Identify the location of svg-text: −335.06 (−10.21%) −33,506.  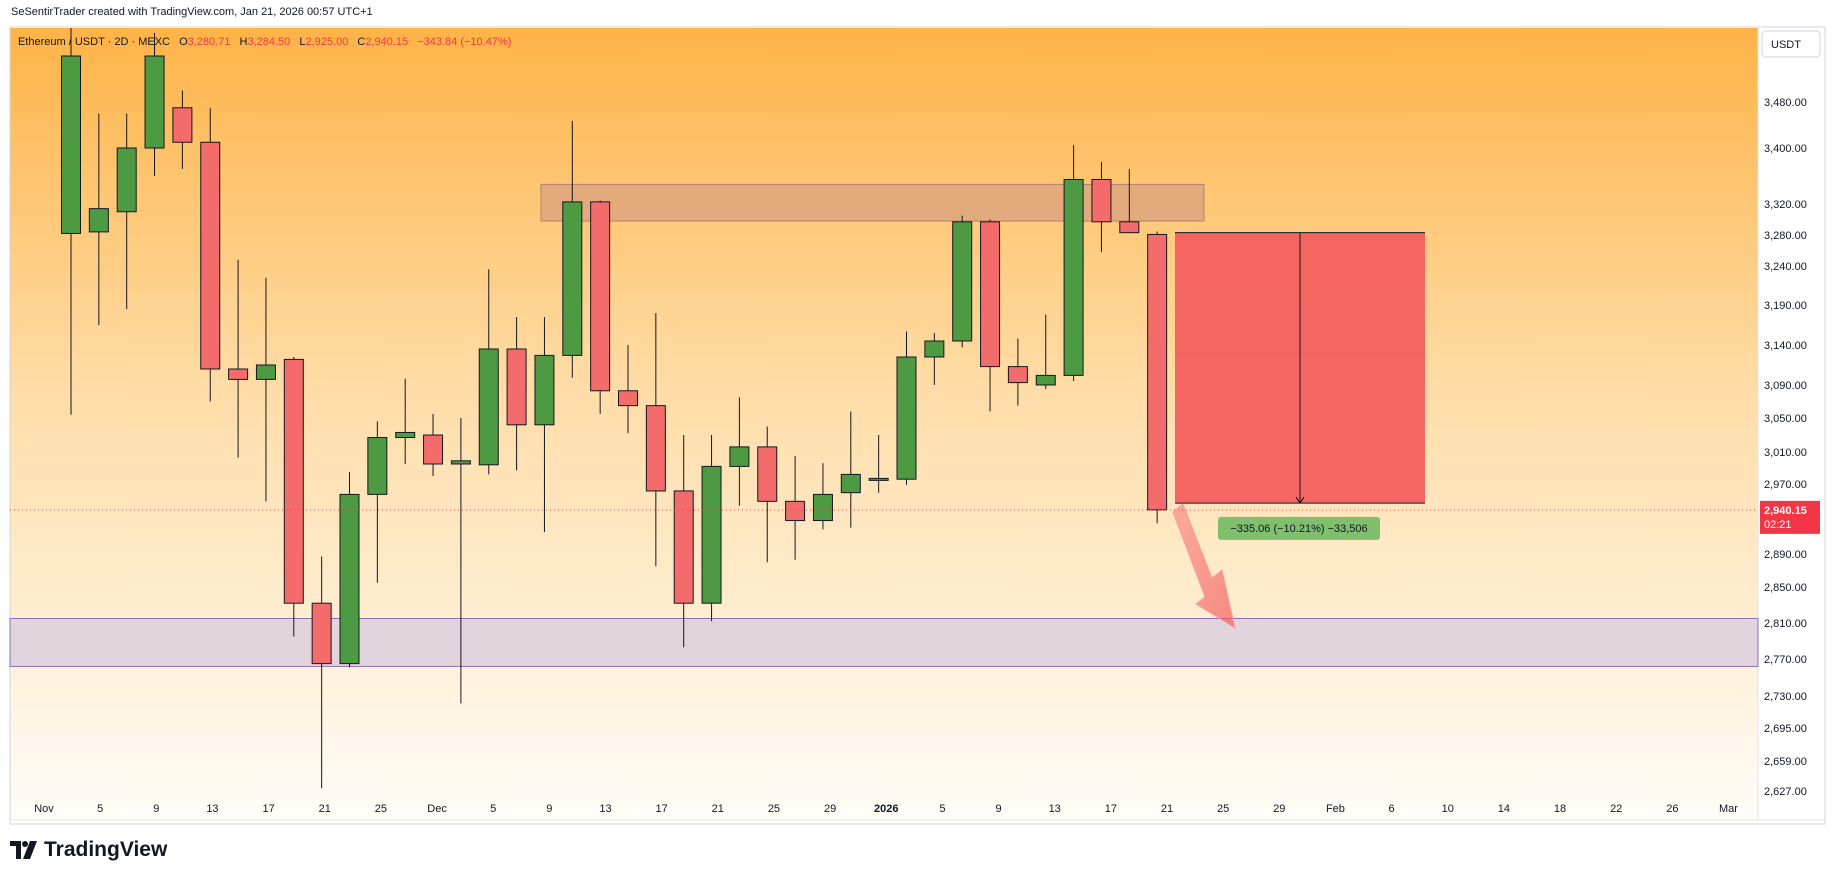
(1298, 529).